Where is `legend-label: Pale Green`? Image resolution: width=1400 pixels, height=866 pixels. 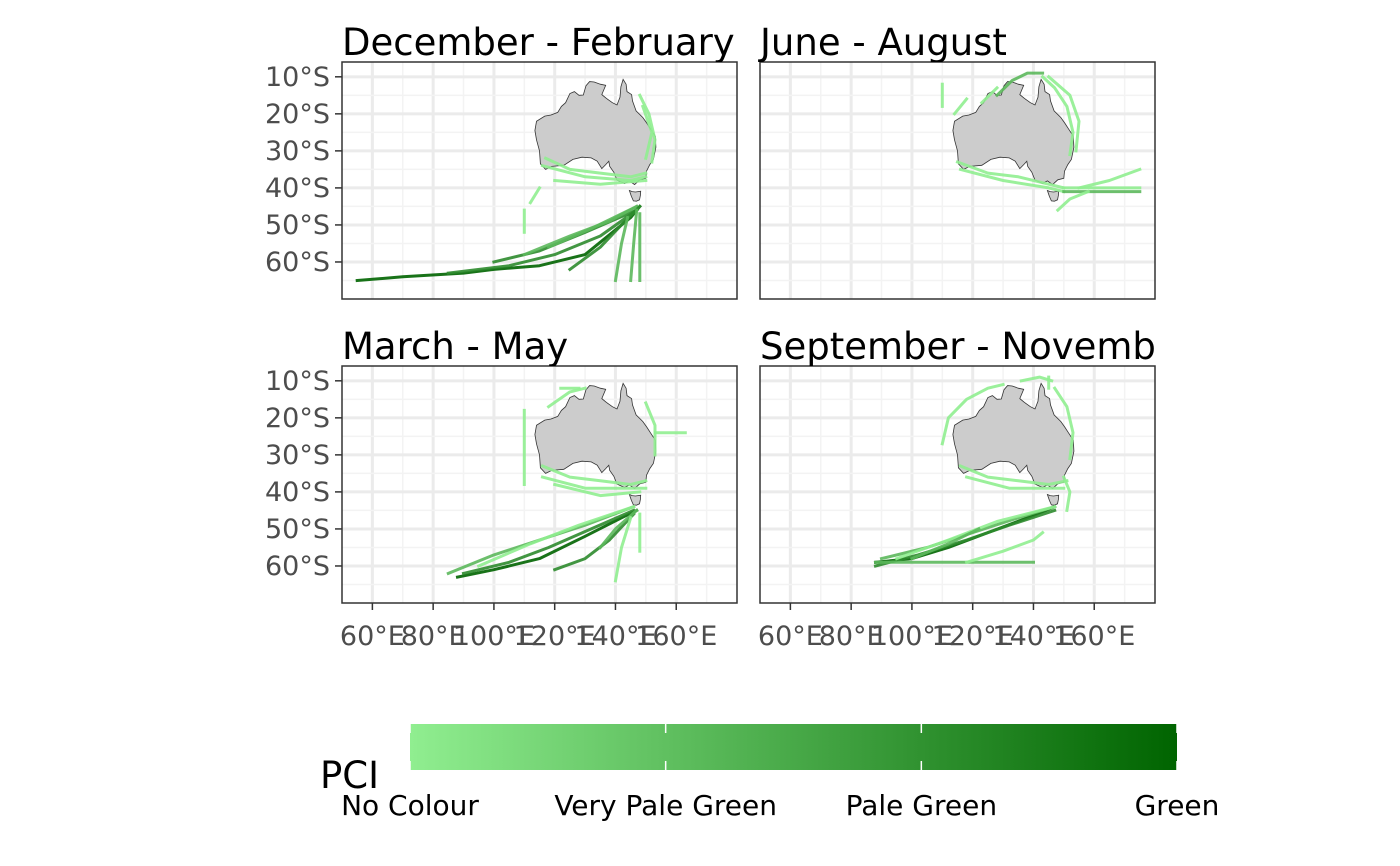
legend-label: Pale Green is located at coordinates (921, 805).